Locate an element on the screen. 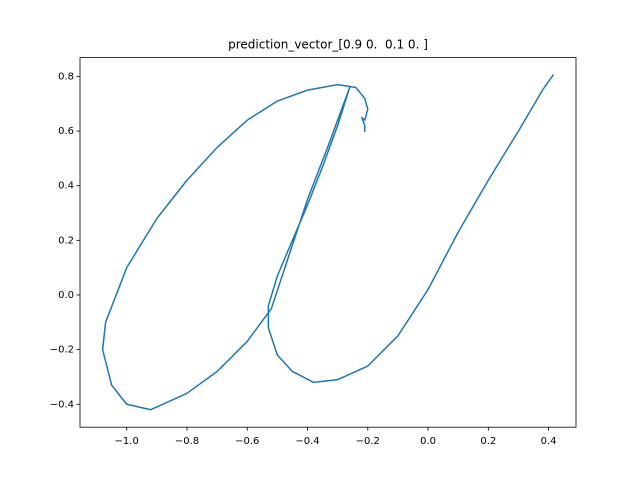 Image resolution: width=640 pixels, height=480 pixels. x-tick-label: −0.6 is located at coordinates (247, 441).